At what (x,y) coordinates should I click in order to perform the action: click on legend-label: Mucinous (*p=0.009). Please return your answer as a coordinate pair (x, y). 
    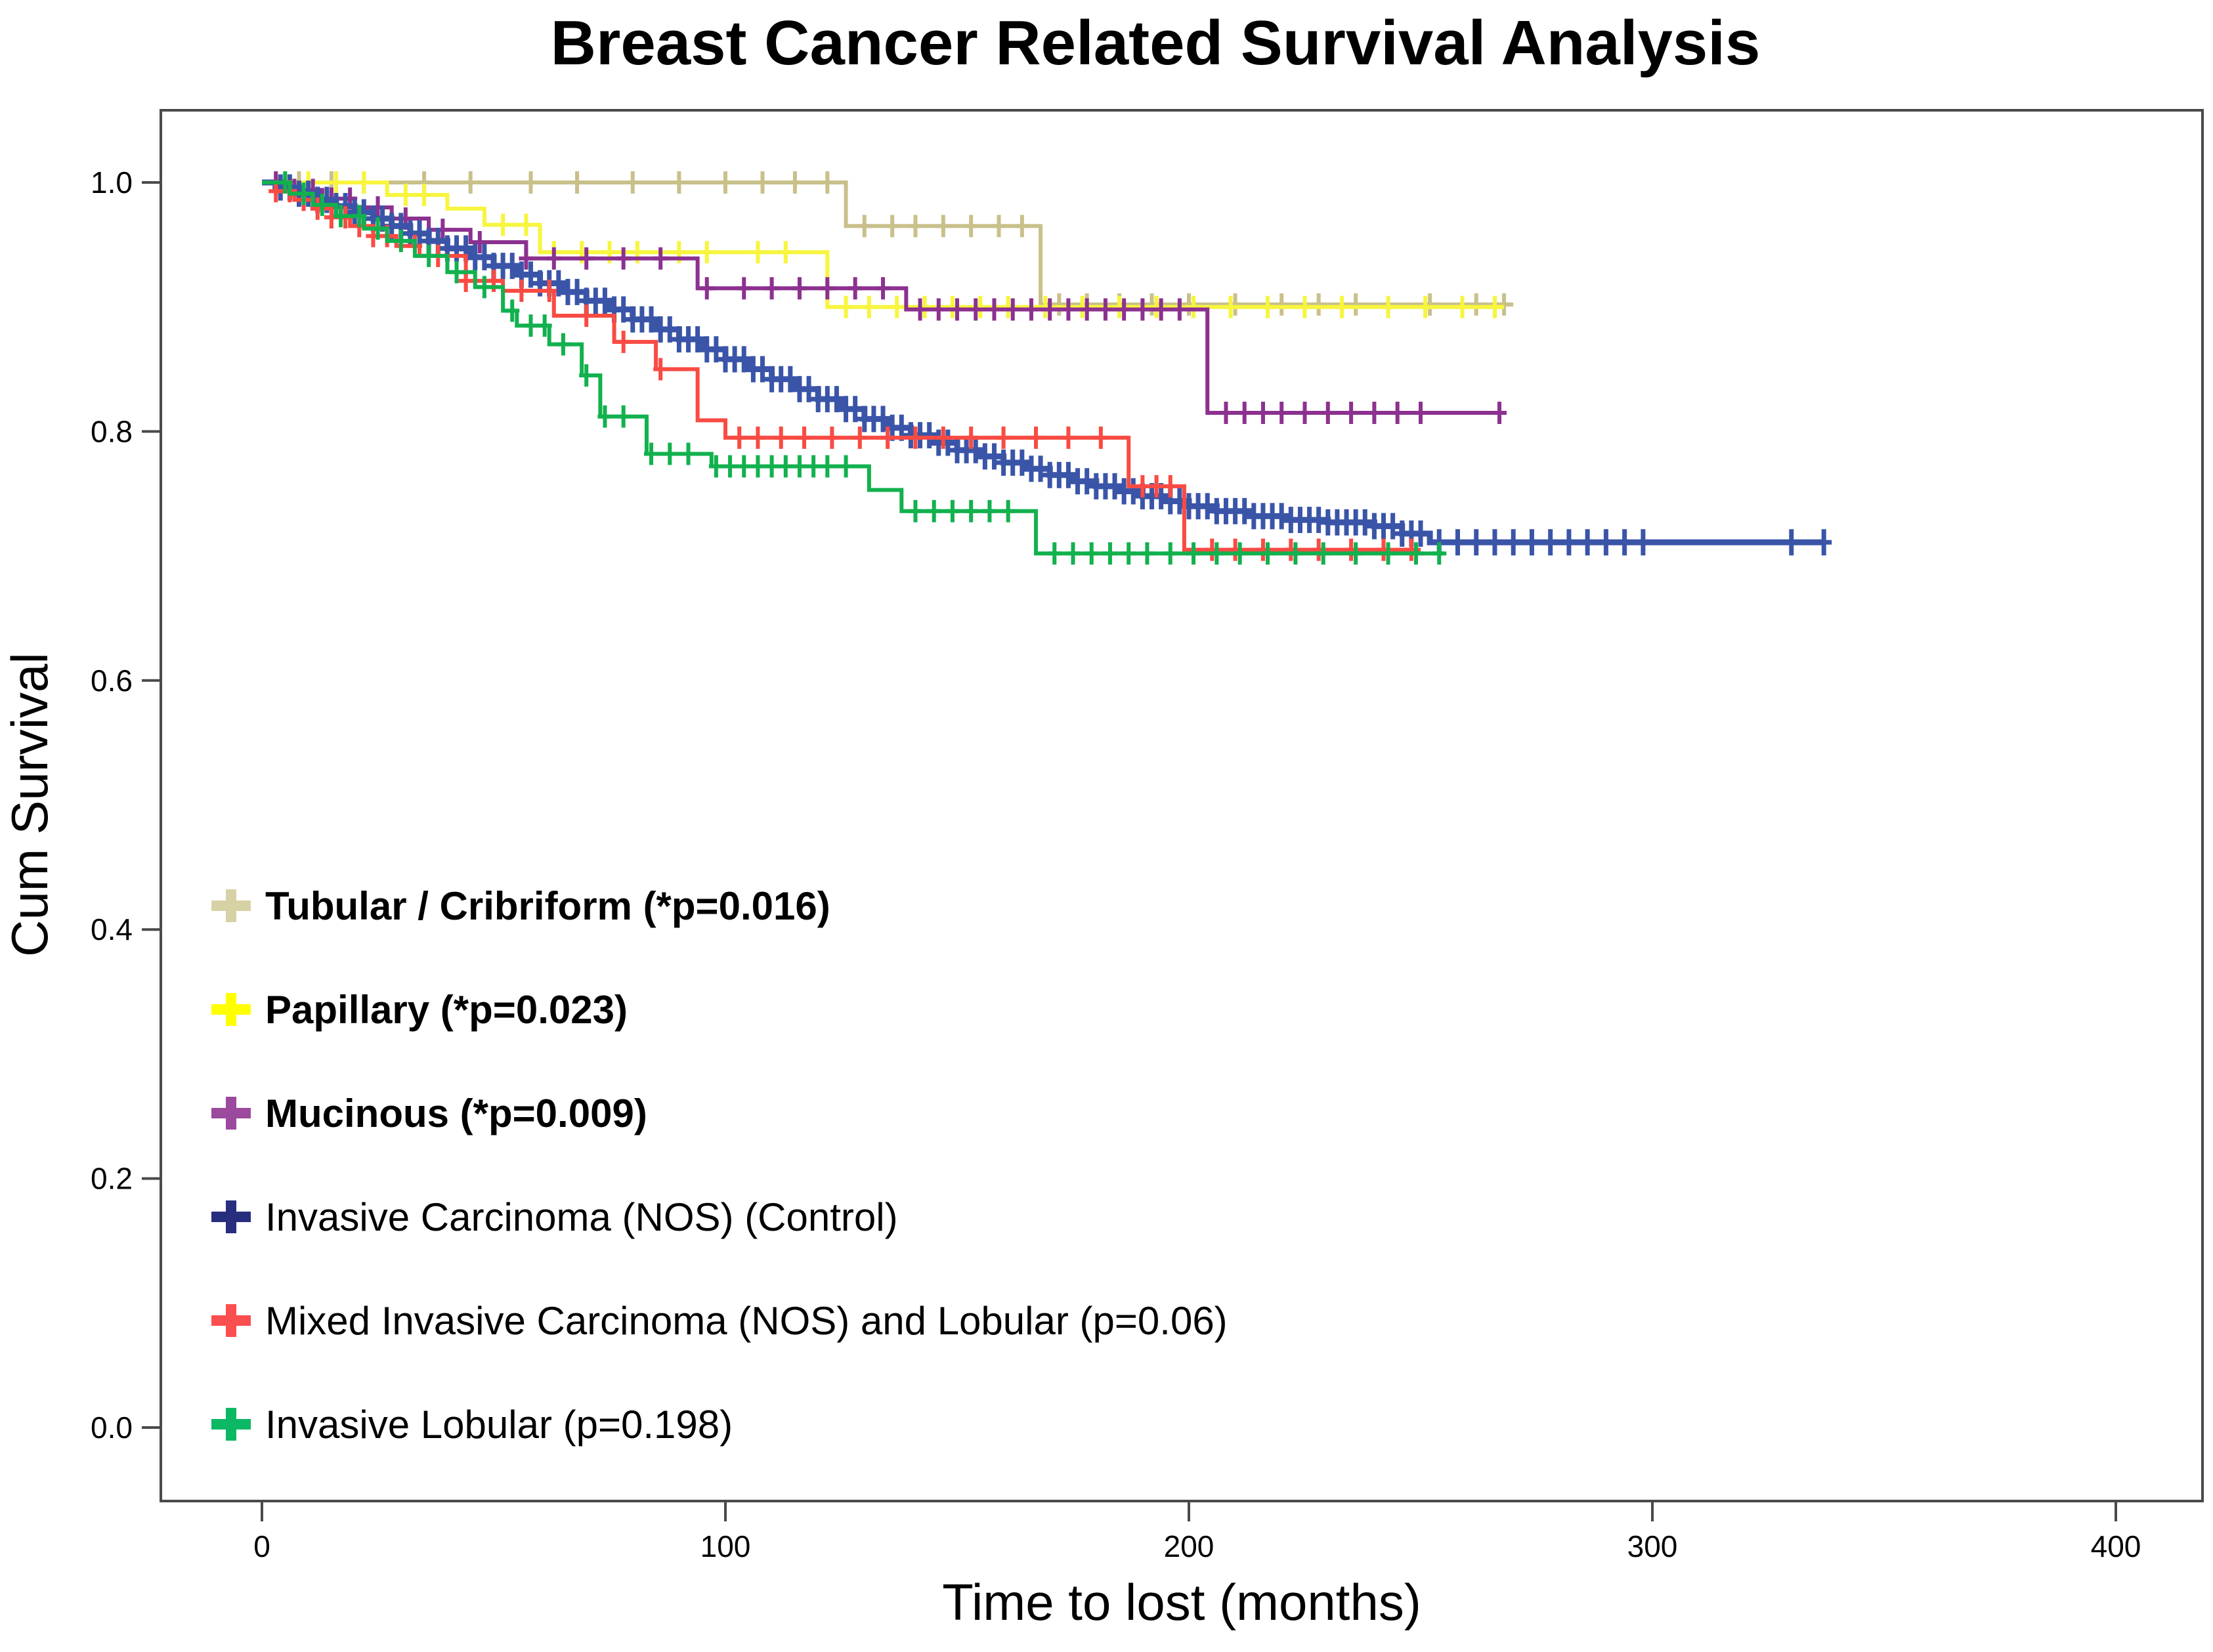
    Looking at the image, I should click on (456, 1113).